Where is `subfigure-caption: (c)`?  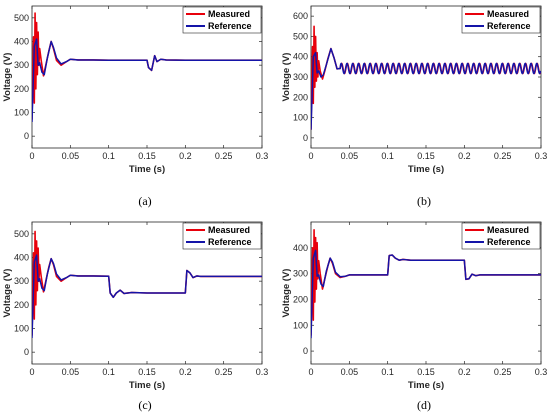 subfigure-caption: (c) is located at coordinates (144, 405).